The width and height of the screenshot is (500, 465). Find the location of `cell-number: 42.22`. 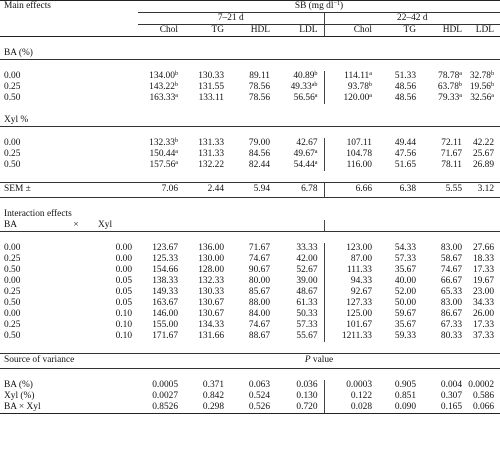

cell-number: 42.22 is located at coordinates (483, 142).